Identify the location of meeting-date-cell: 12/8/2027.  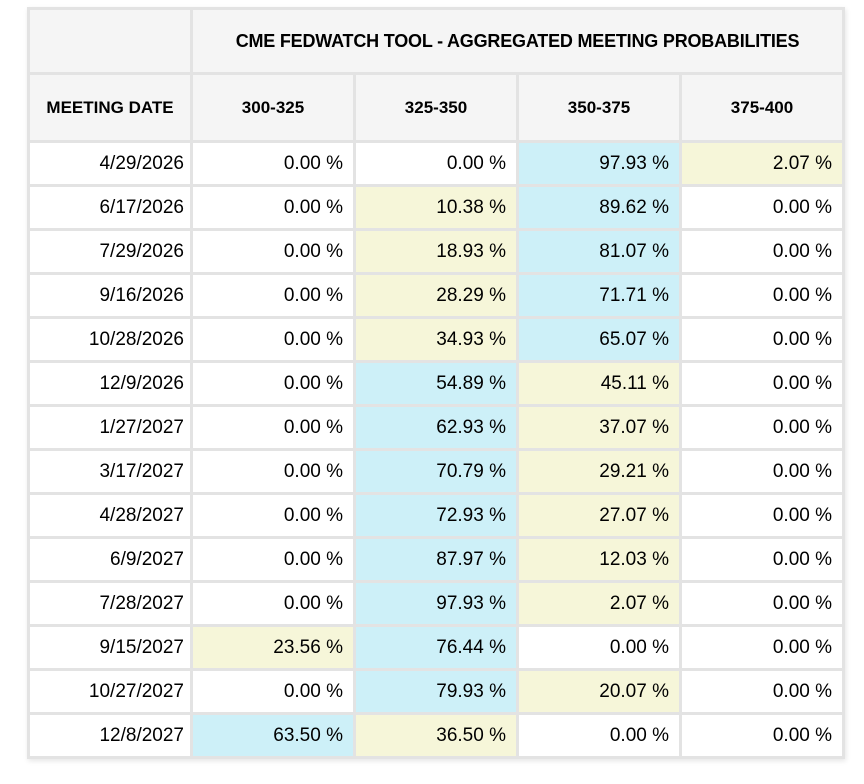
(110, 735).